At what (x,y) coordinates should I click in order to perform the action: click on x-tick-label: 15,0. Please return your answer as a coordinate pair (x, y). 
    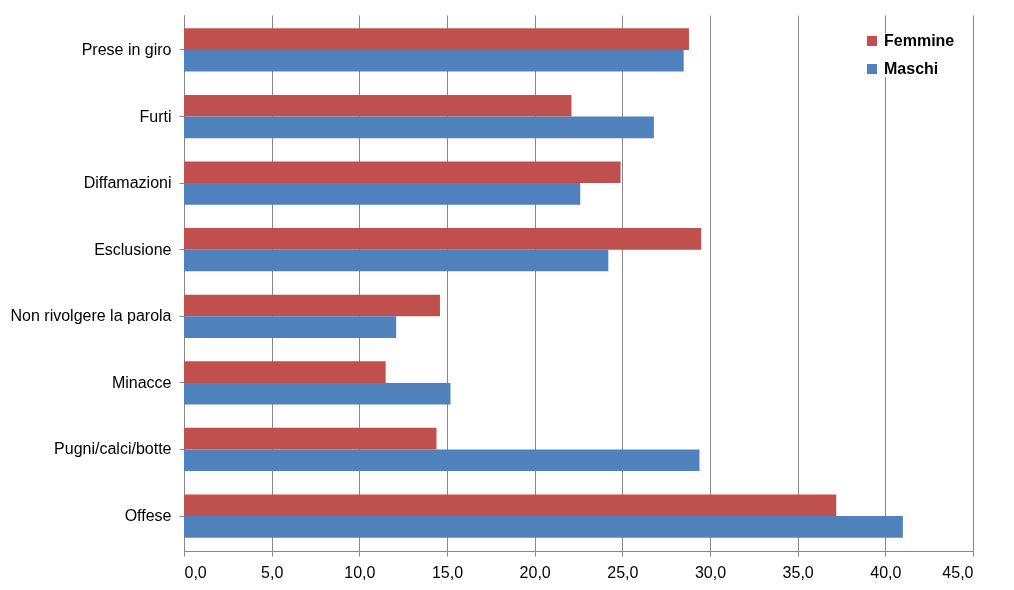
    Looking at the image, I should click on (447, 572).